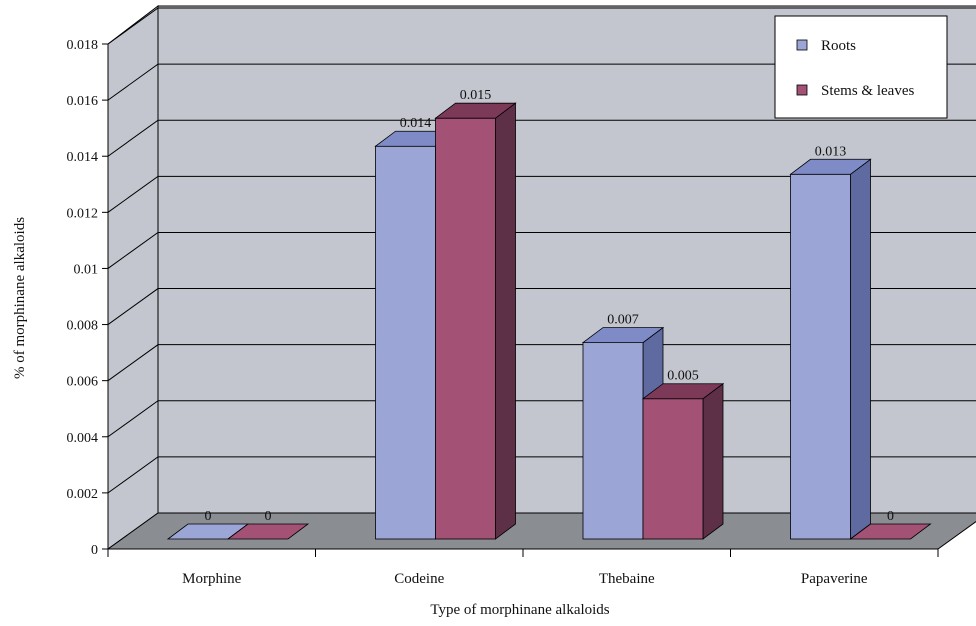 Image resolution: width=976 pixels, height=626 pixels. What do you see at coordinates (867, 91) in the screenshot?
I see `legend-label-stems-leaves: Stems & leaves` at bounding box center [867, 91].